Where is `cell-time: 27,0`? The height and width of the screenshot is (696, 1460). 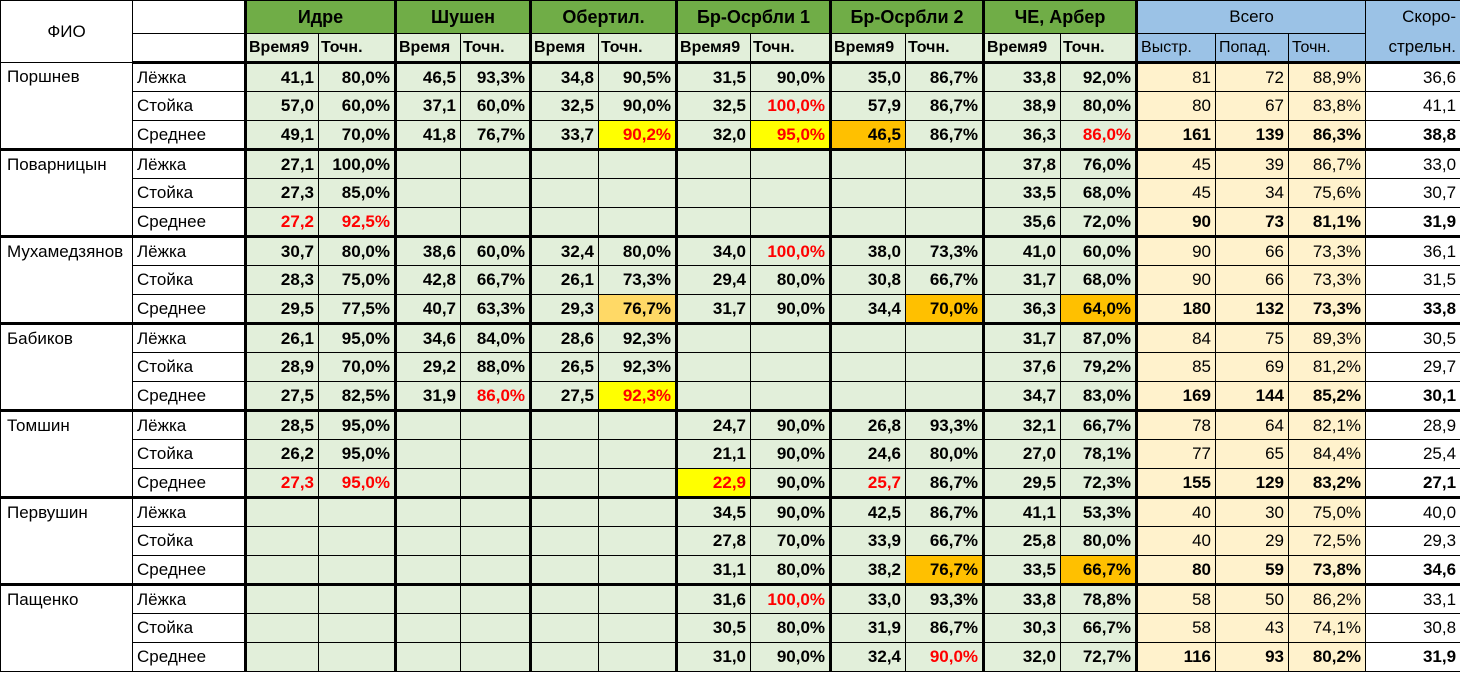
cell-time: 27,0 is located at coordinates (1022, 454).